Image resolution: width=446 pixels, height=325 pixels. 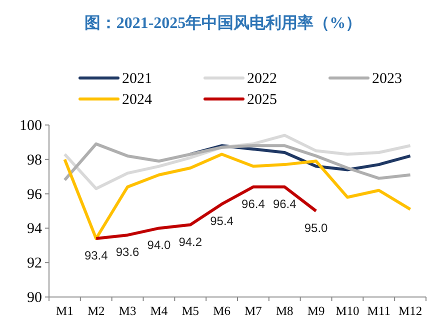 I want to click on y-tick-label: 98, so click(x=34, y=160).